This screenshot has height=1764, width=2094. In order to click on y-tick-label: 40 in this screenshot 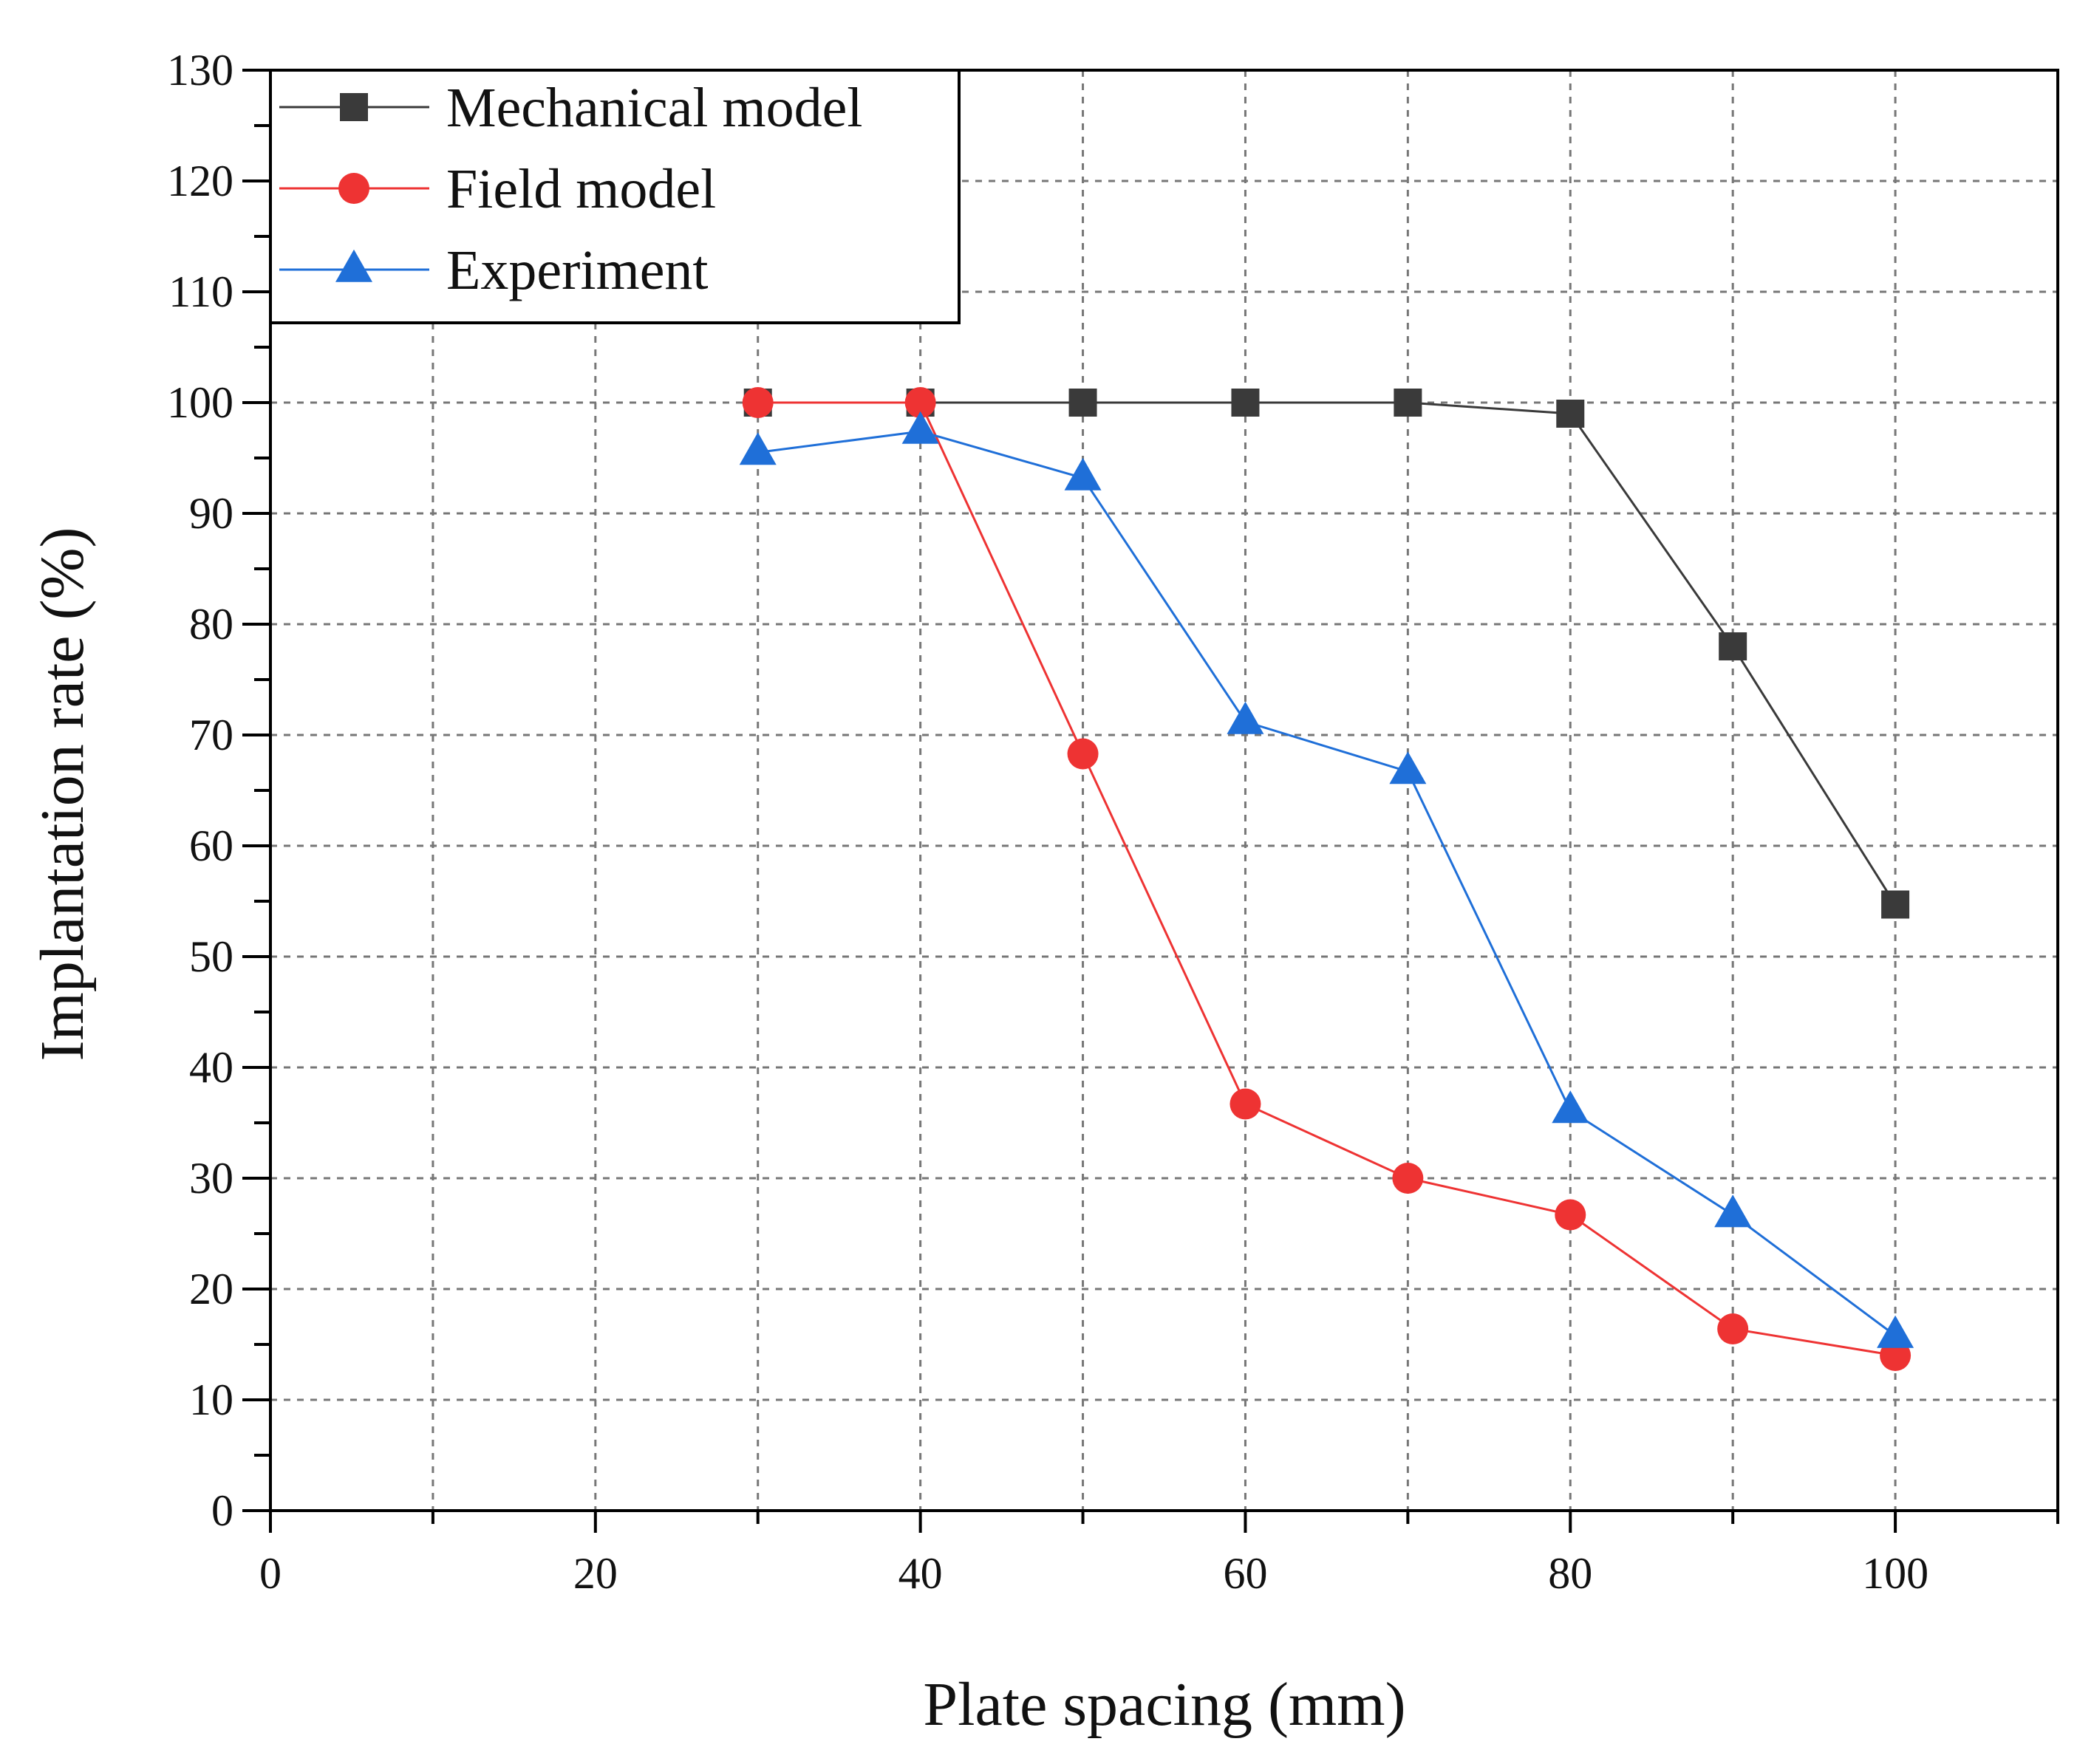, I will do `click(211, 1067)`.